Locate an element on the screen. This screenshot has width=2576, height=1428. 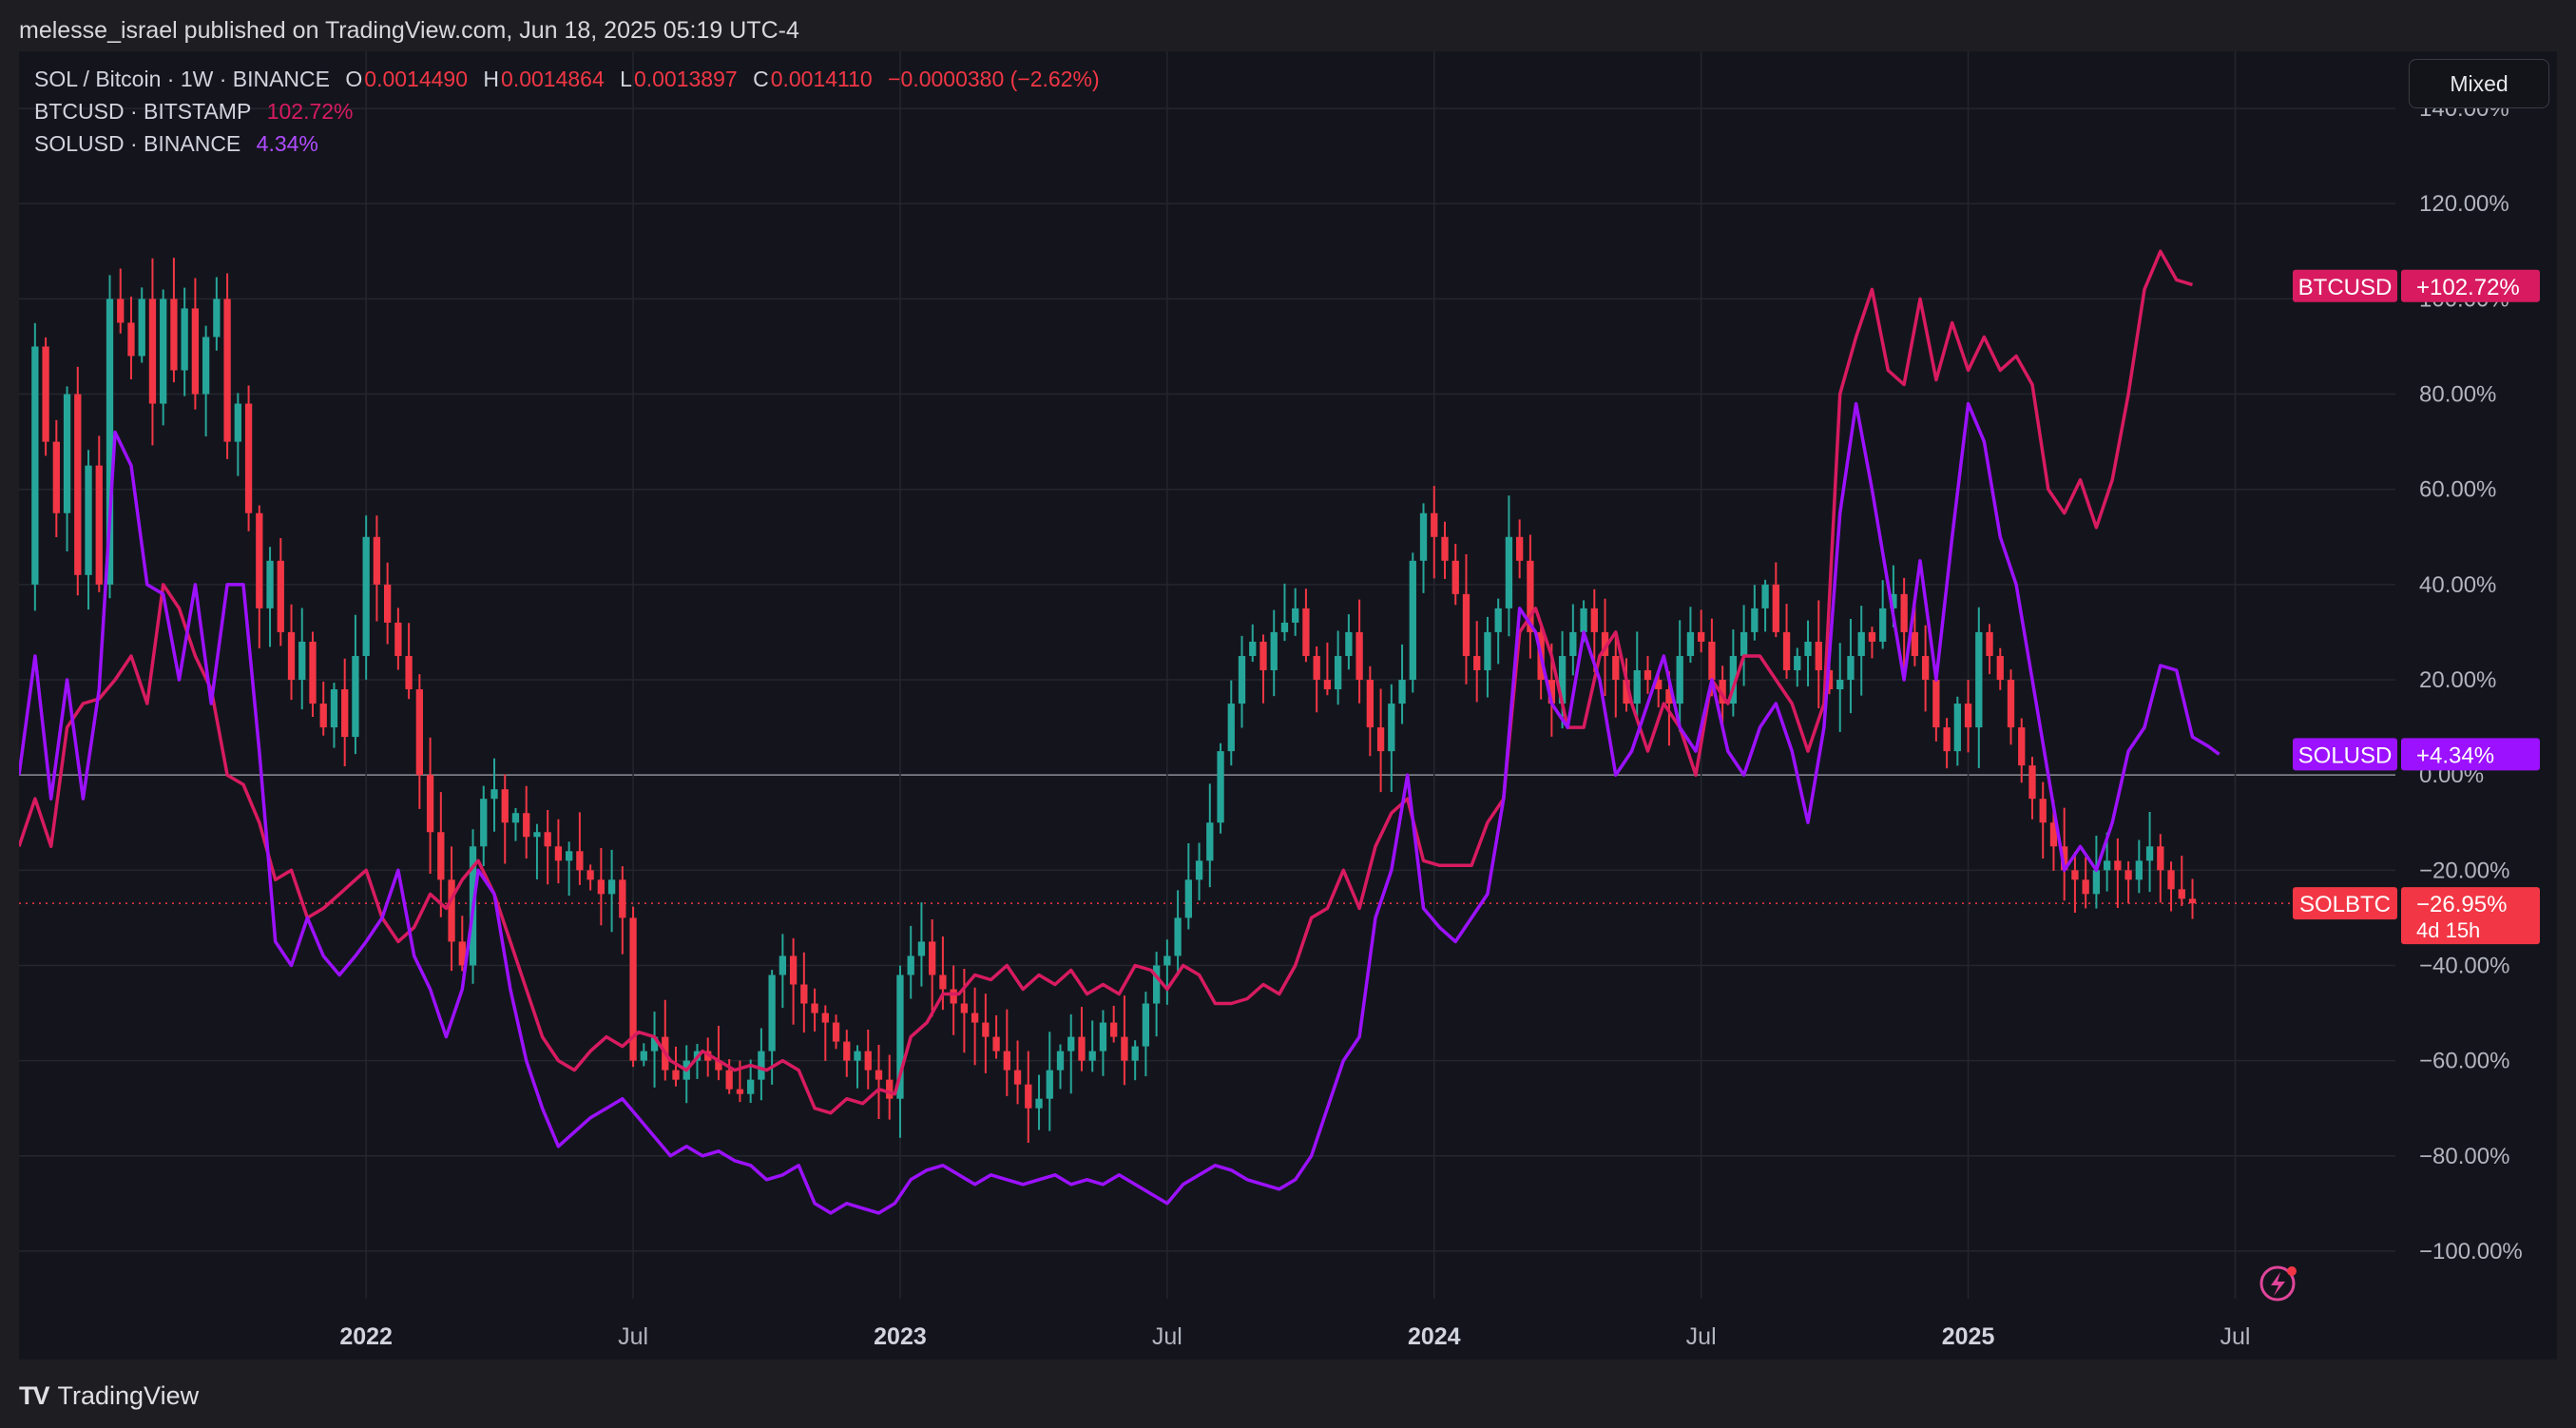
legend-row-btc: BTCUSD · BITSTAMP 102.72% is located at coordinates (571, 111).